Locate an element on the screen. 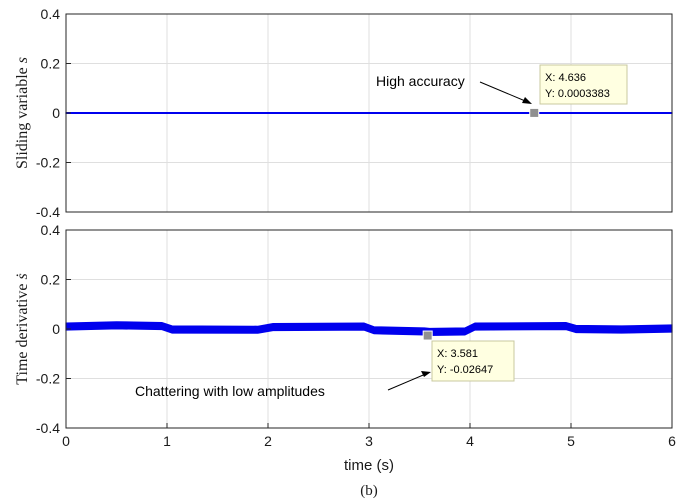 The width and height of the screenshot is (686, 504). annotation-arrow-bottom is located at coordinates (408, 381).